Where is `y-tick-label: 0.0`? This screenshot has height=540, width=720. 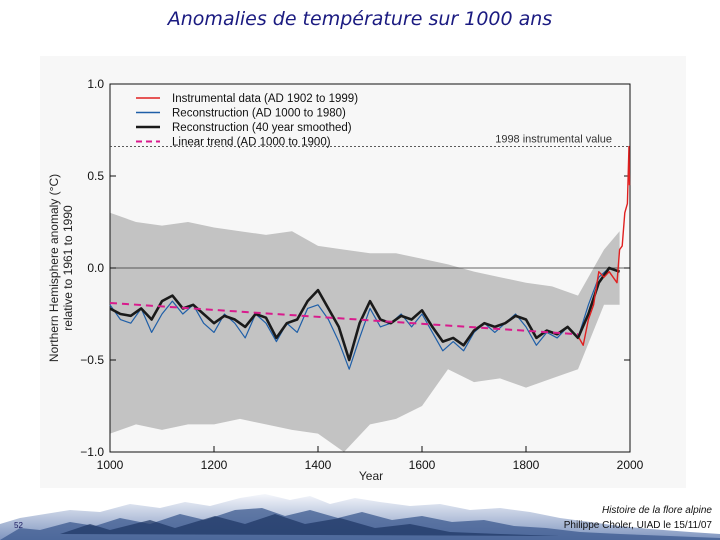
y-tick-label: 0.0 is located at coordinates (95, 268).